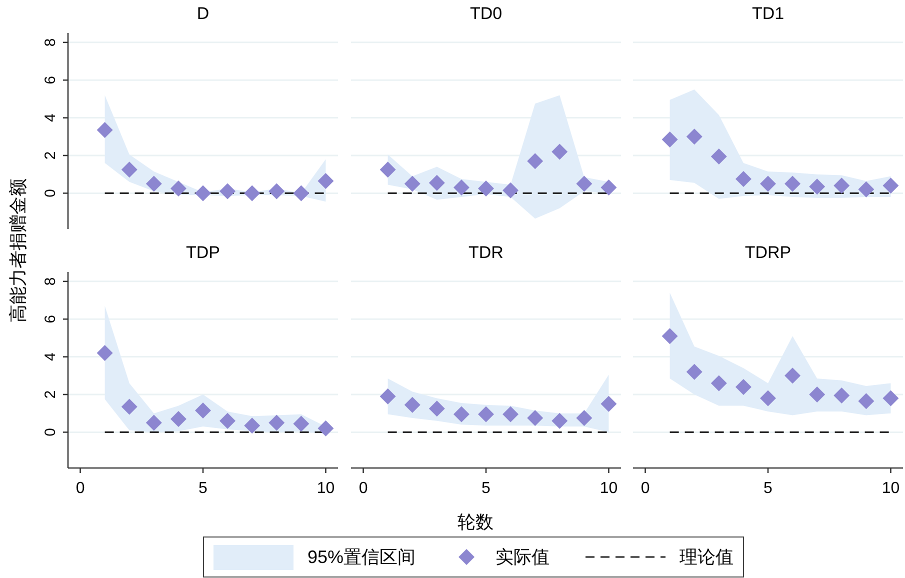  What do you see at coordinates (523, 557) in the screenshot?
I see `legend-label: 实际值` at bounding box center [523, 557].